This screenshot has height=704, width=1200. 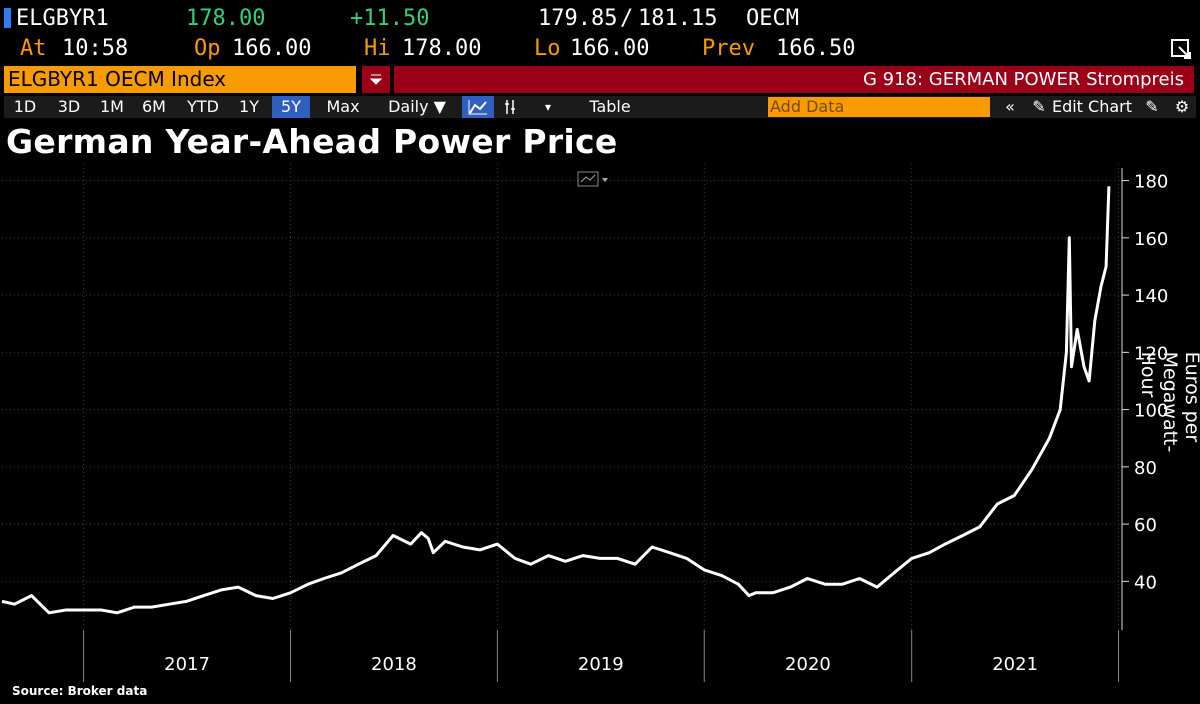 I want to click on y-axis-label: Euros per Megawatt-Hour, so click(x=1168, y=402).